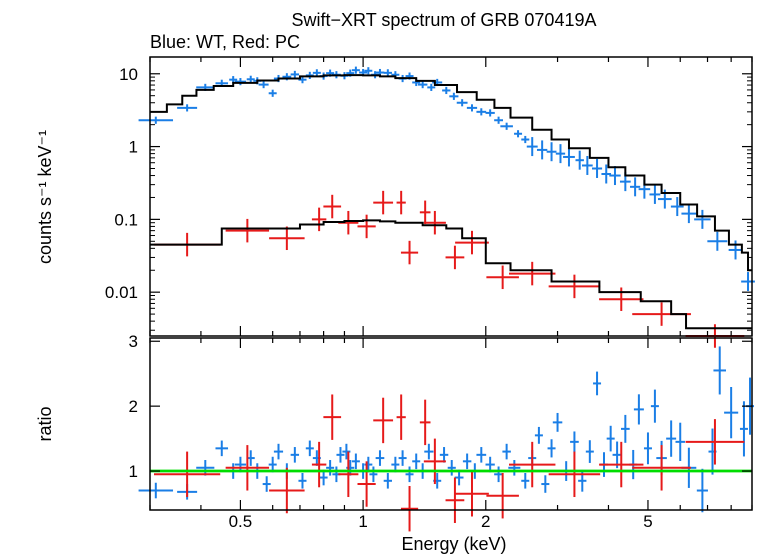  I want to click on upper-y-axis-label: counts s⁻¹ keV⁻¹, so click(45, 197).